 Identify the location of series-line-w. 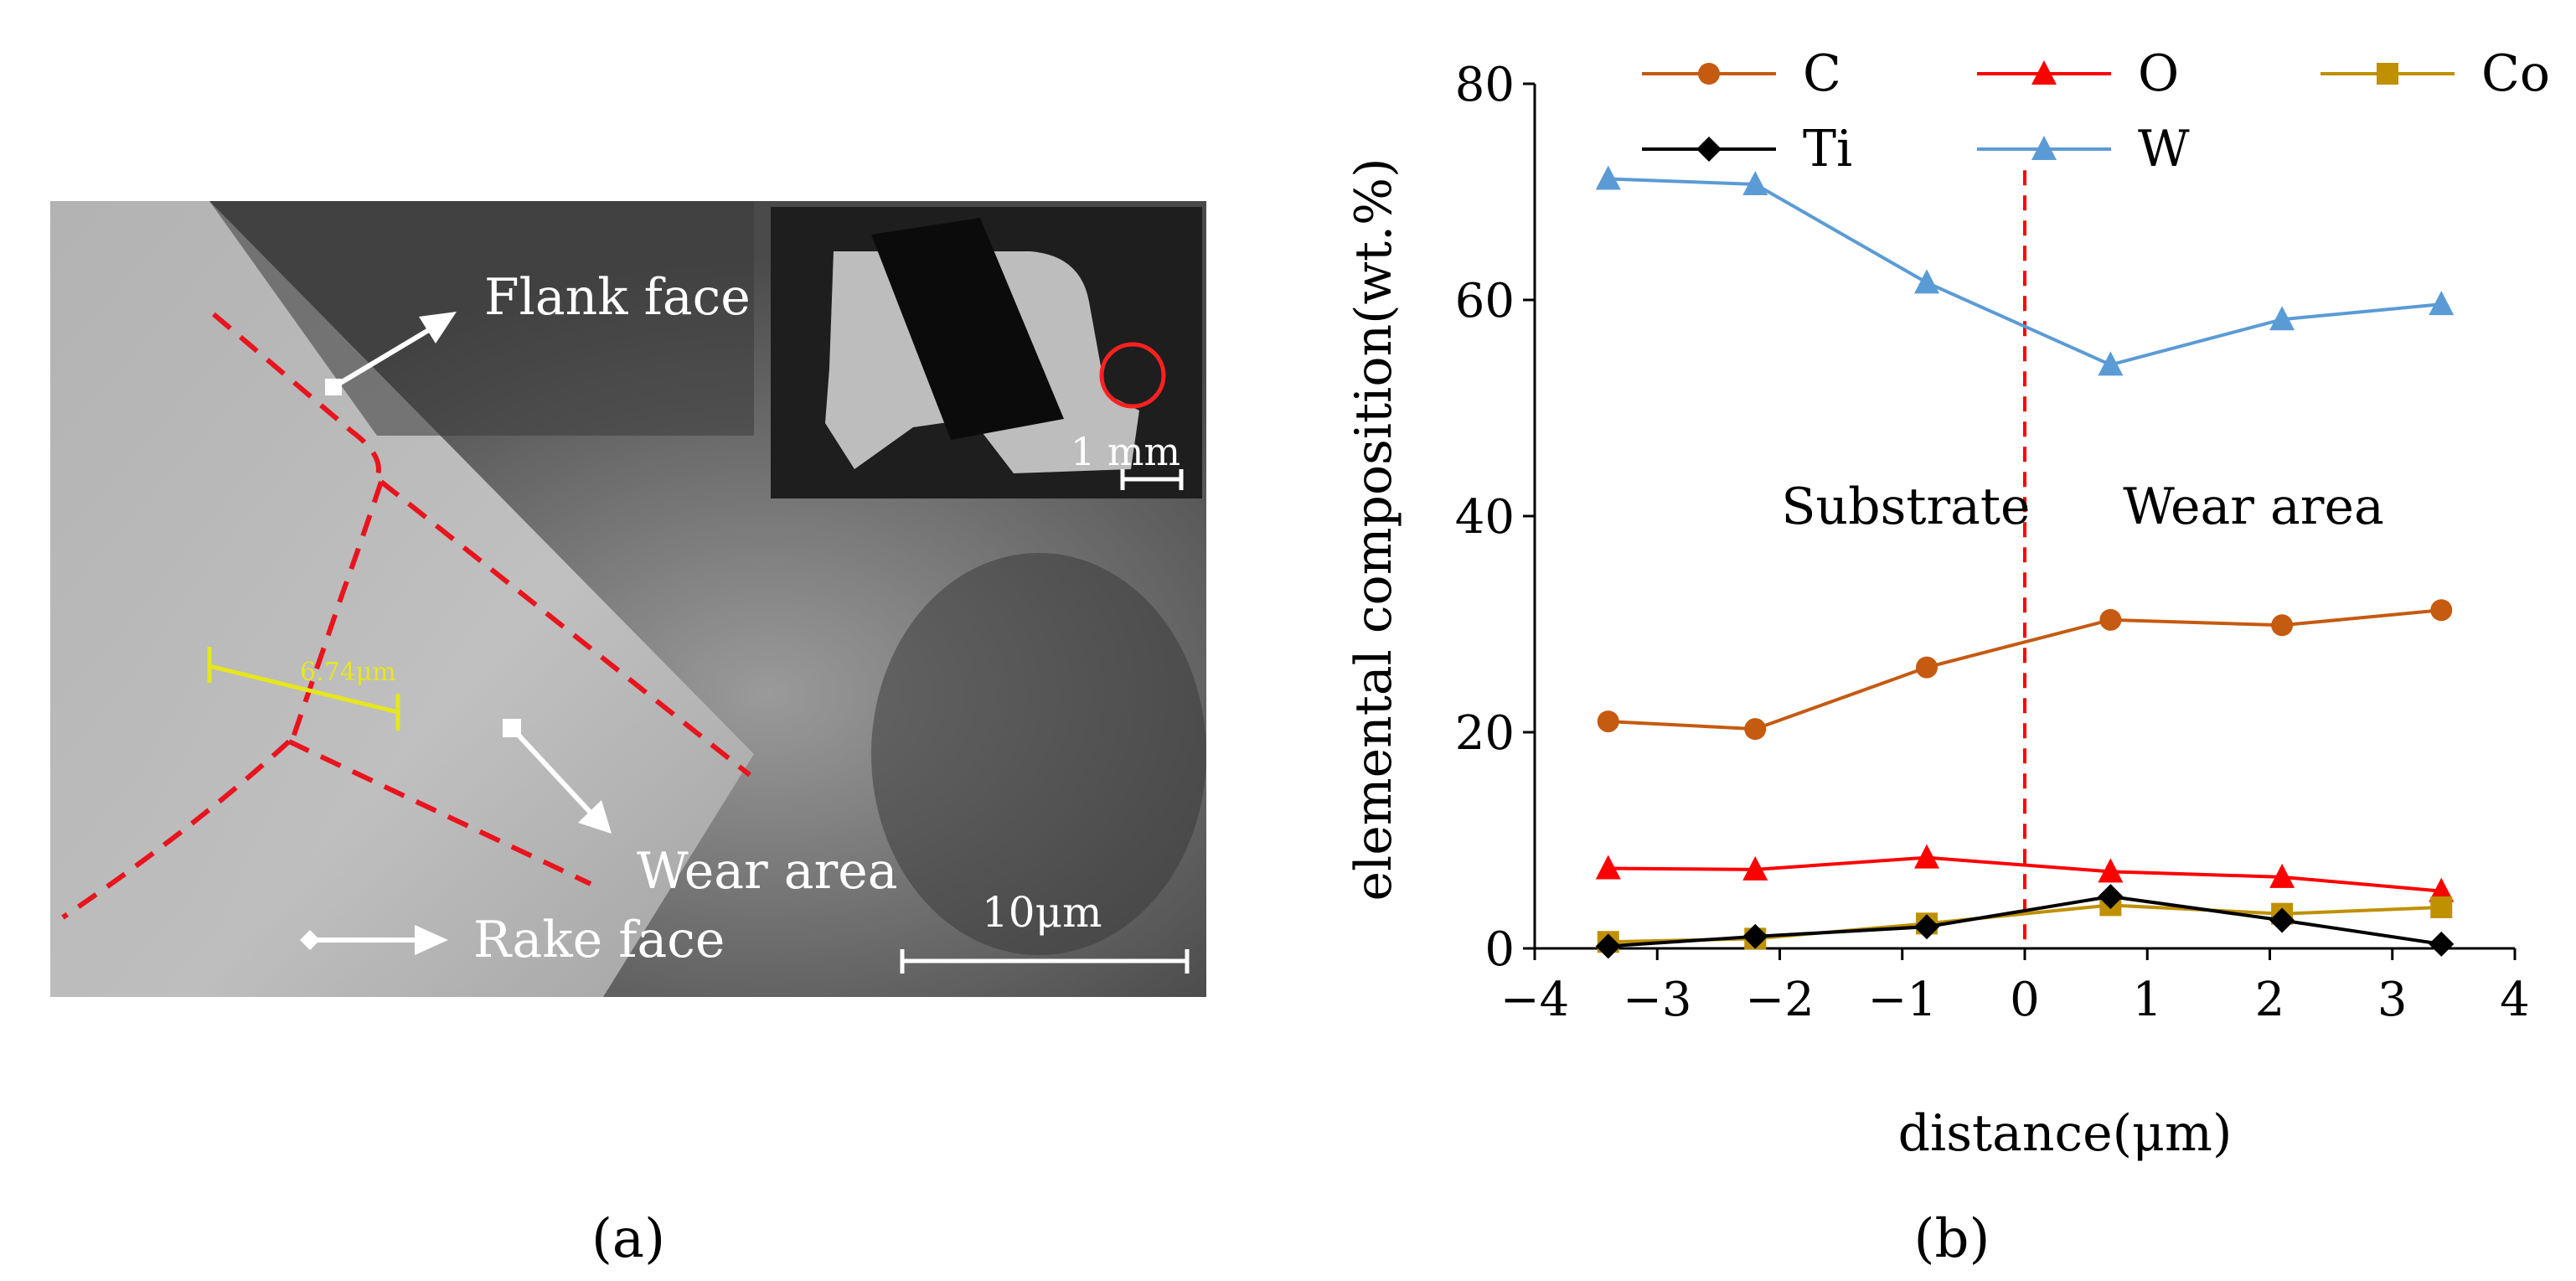
(2025, 272).